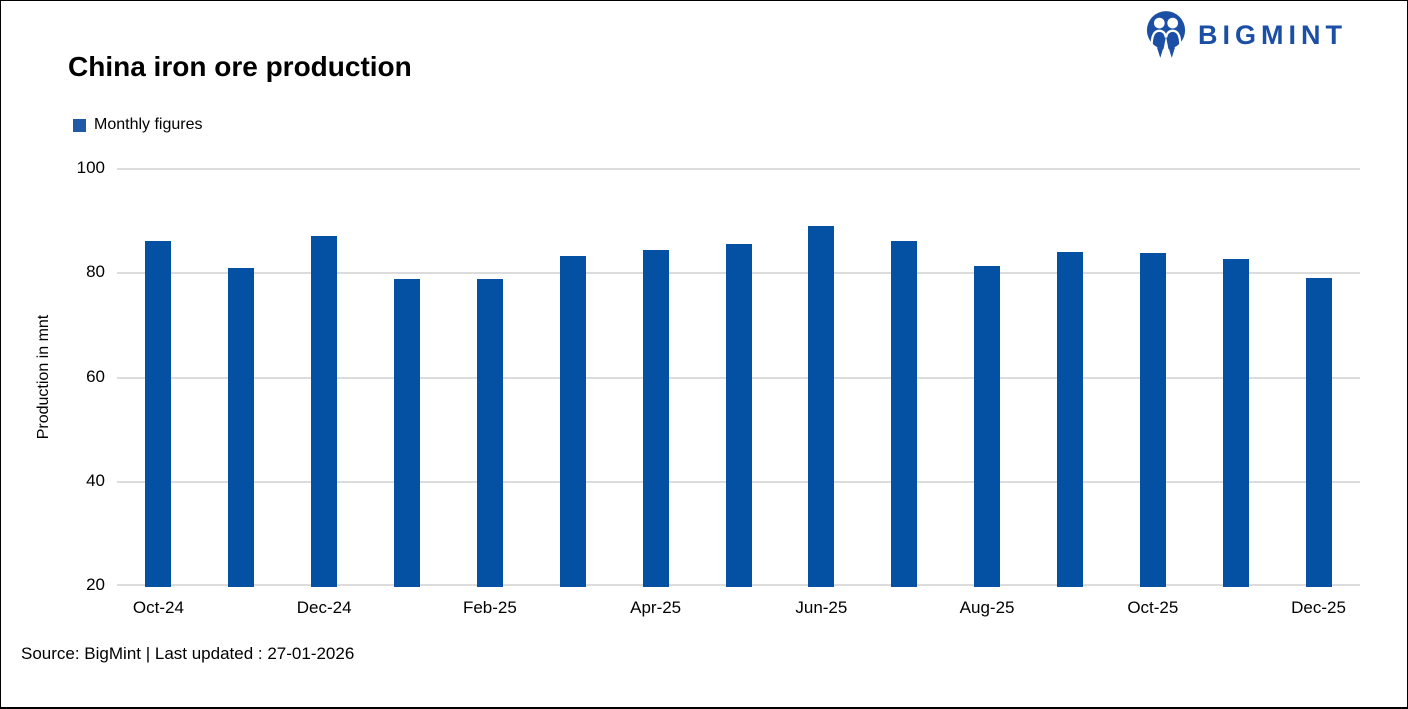 Image resolution: width=1408 pixels, height=709 pixels. I want to click on chart-legend: Monthly figures, so click(138, 125).